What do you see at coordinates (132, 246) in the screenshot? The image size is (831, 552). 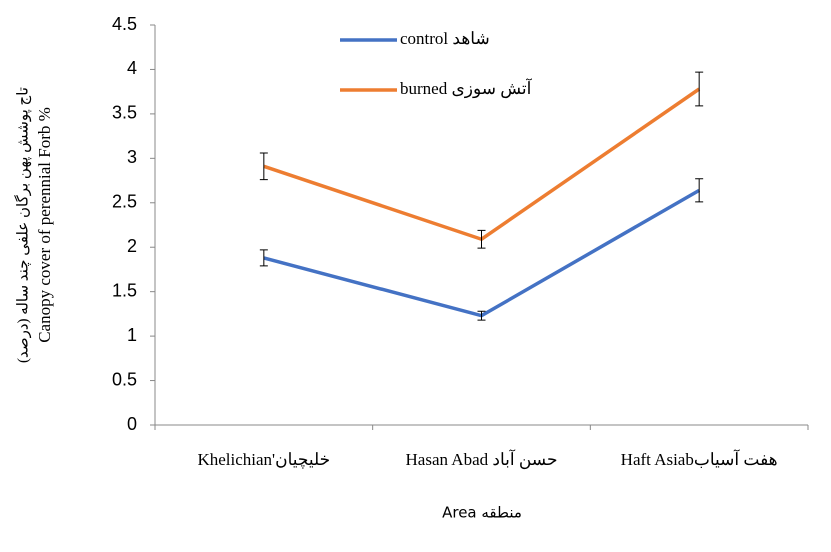 I see `y-tick-label: 2` at bounding box center [132, 246].